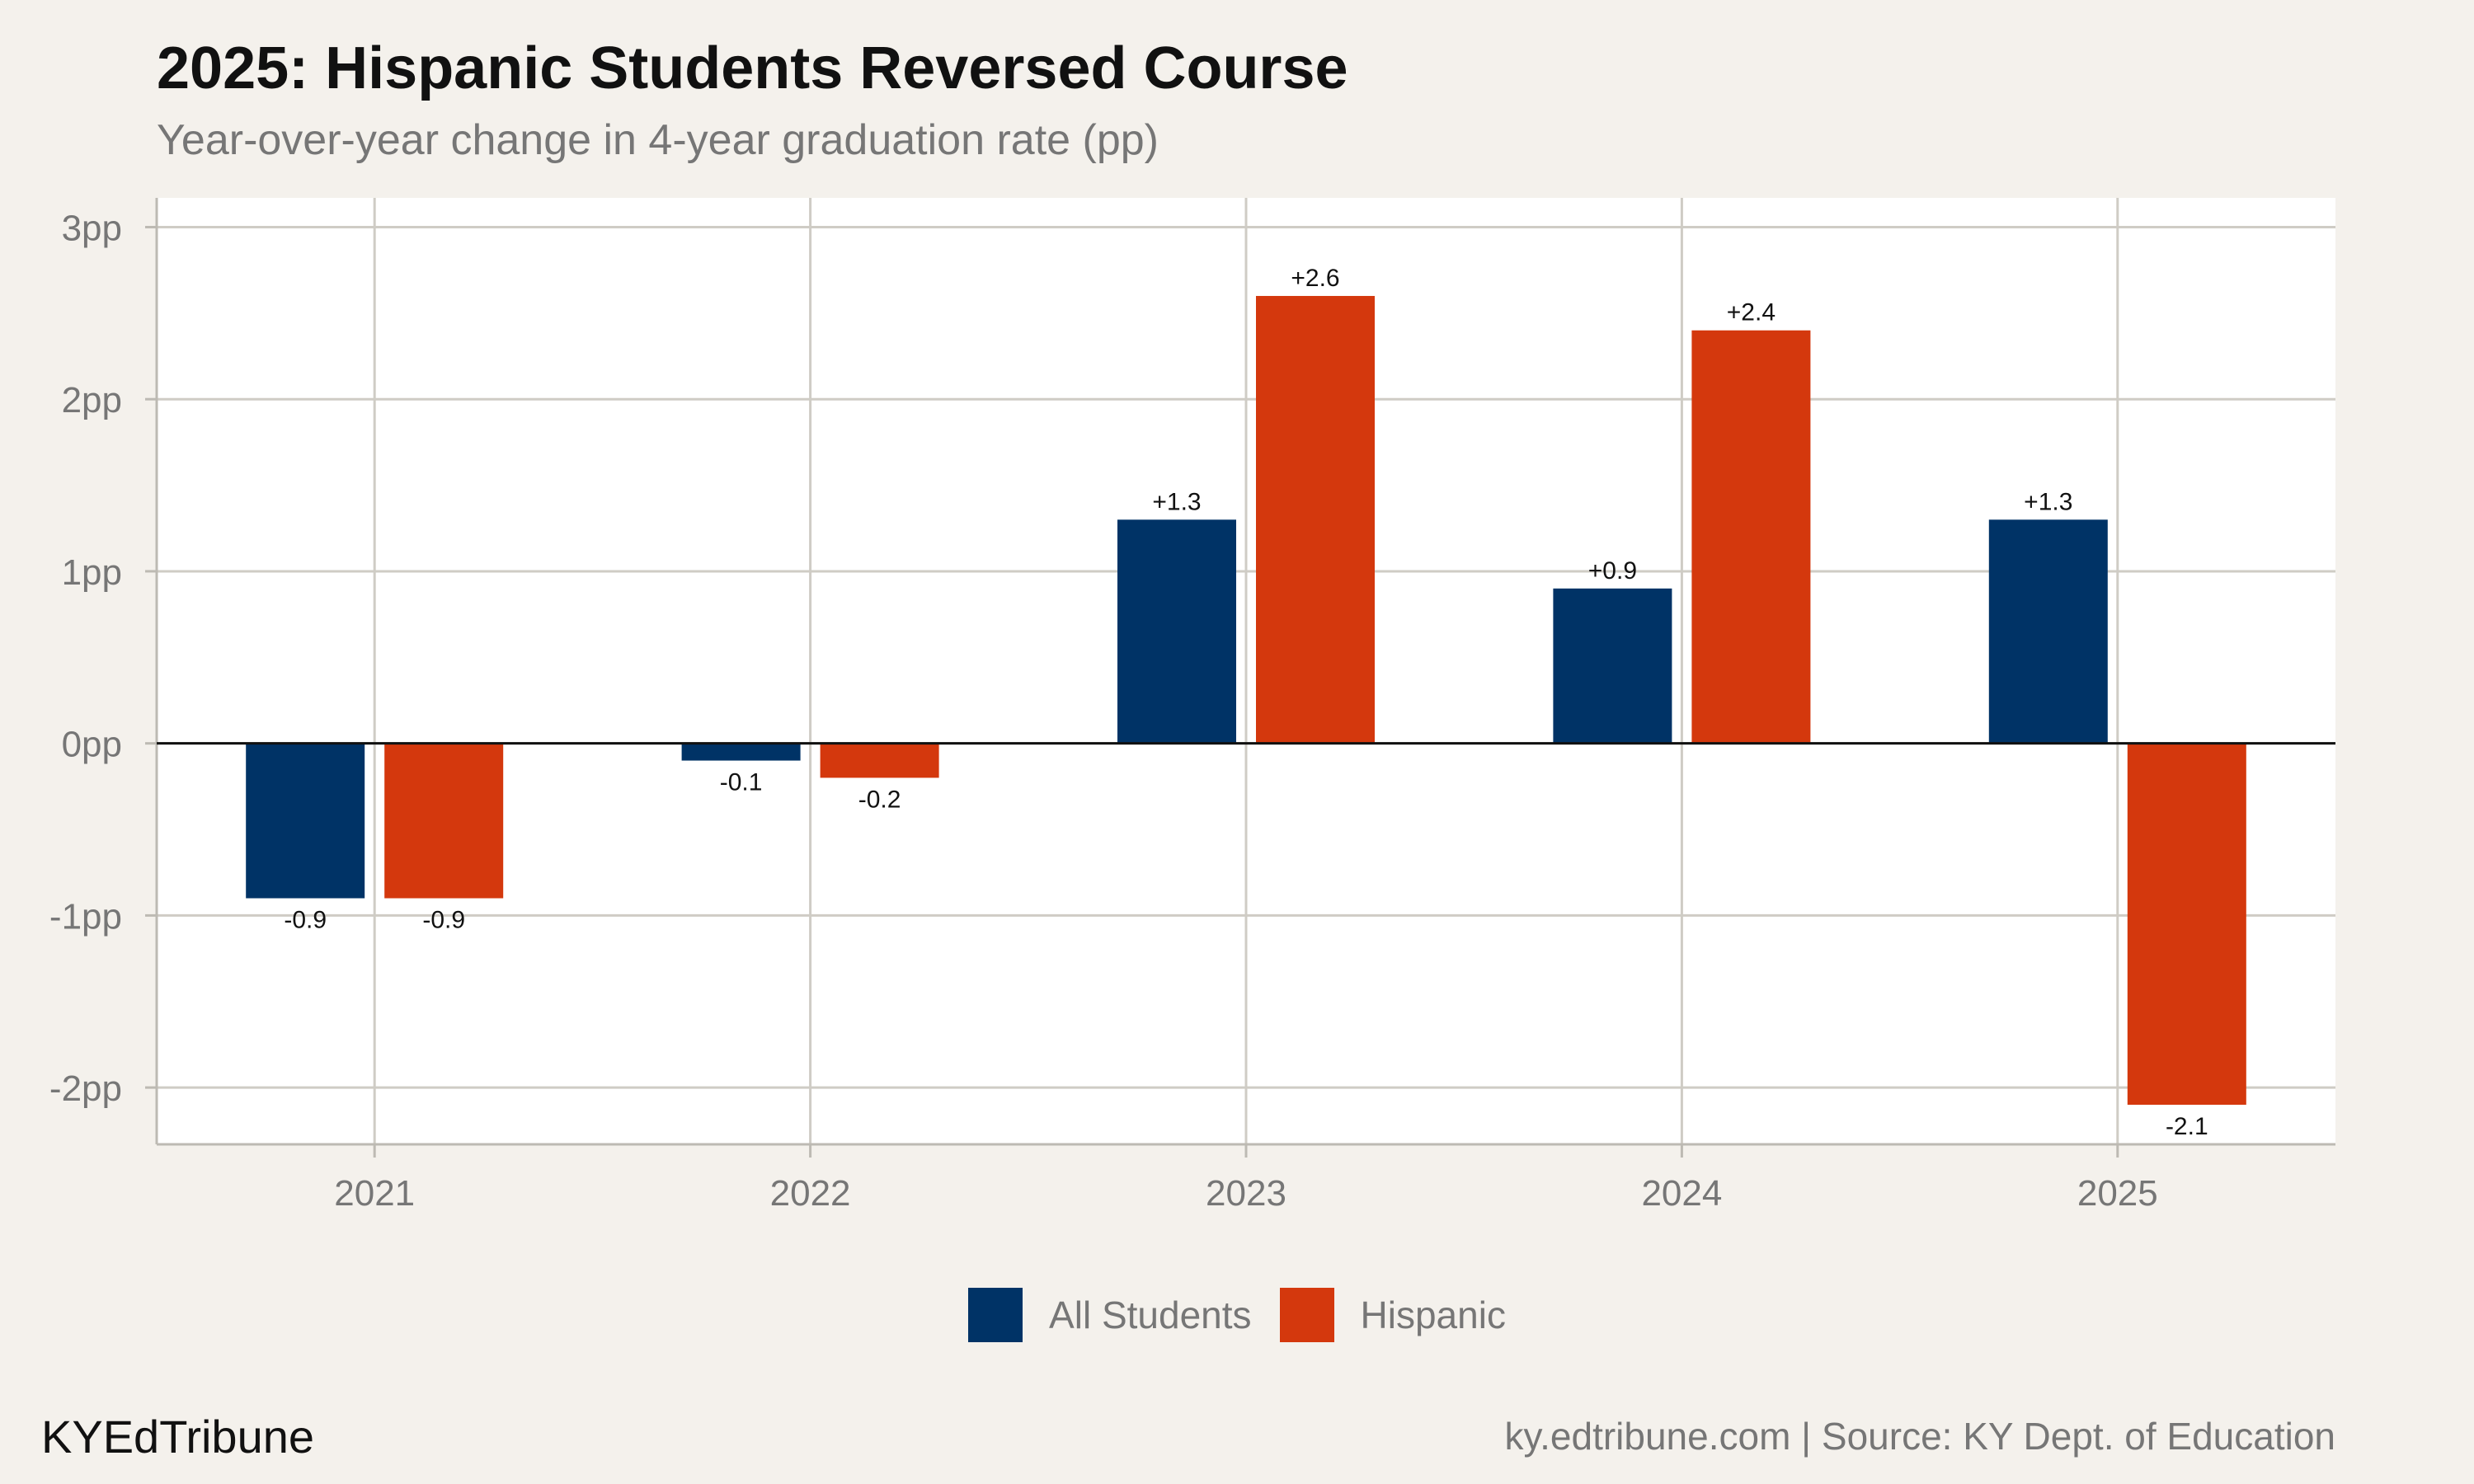 Image resolution: width=2474 pixels, height=1484 pixels. Describe the element at coordinates (1612, 571) in the screenshot. I see `data-label-all-students: +0.9` at that location.